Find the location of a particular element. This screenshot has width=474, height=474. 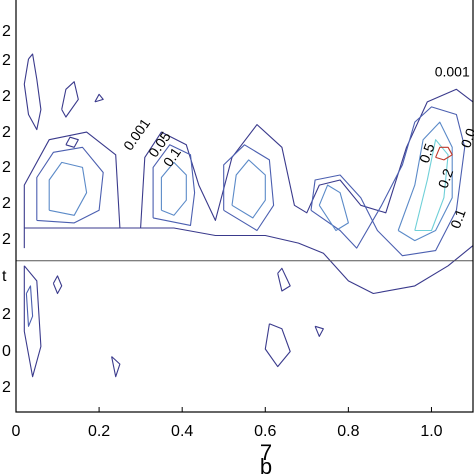

left-tick-label: 0 is located at coordinates (6, 351).